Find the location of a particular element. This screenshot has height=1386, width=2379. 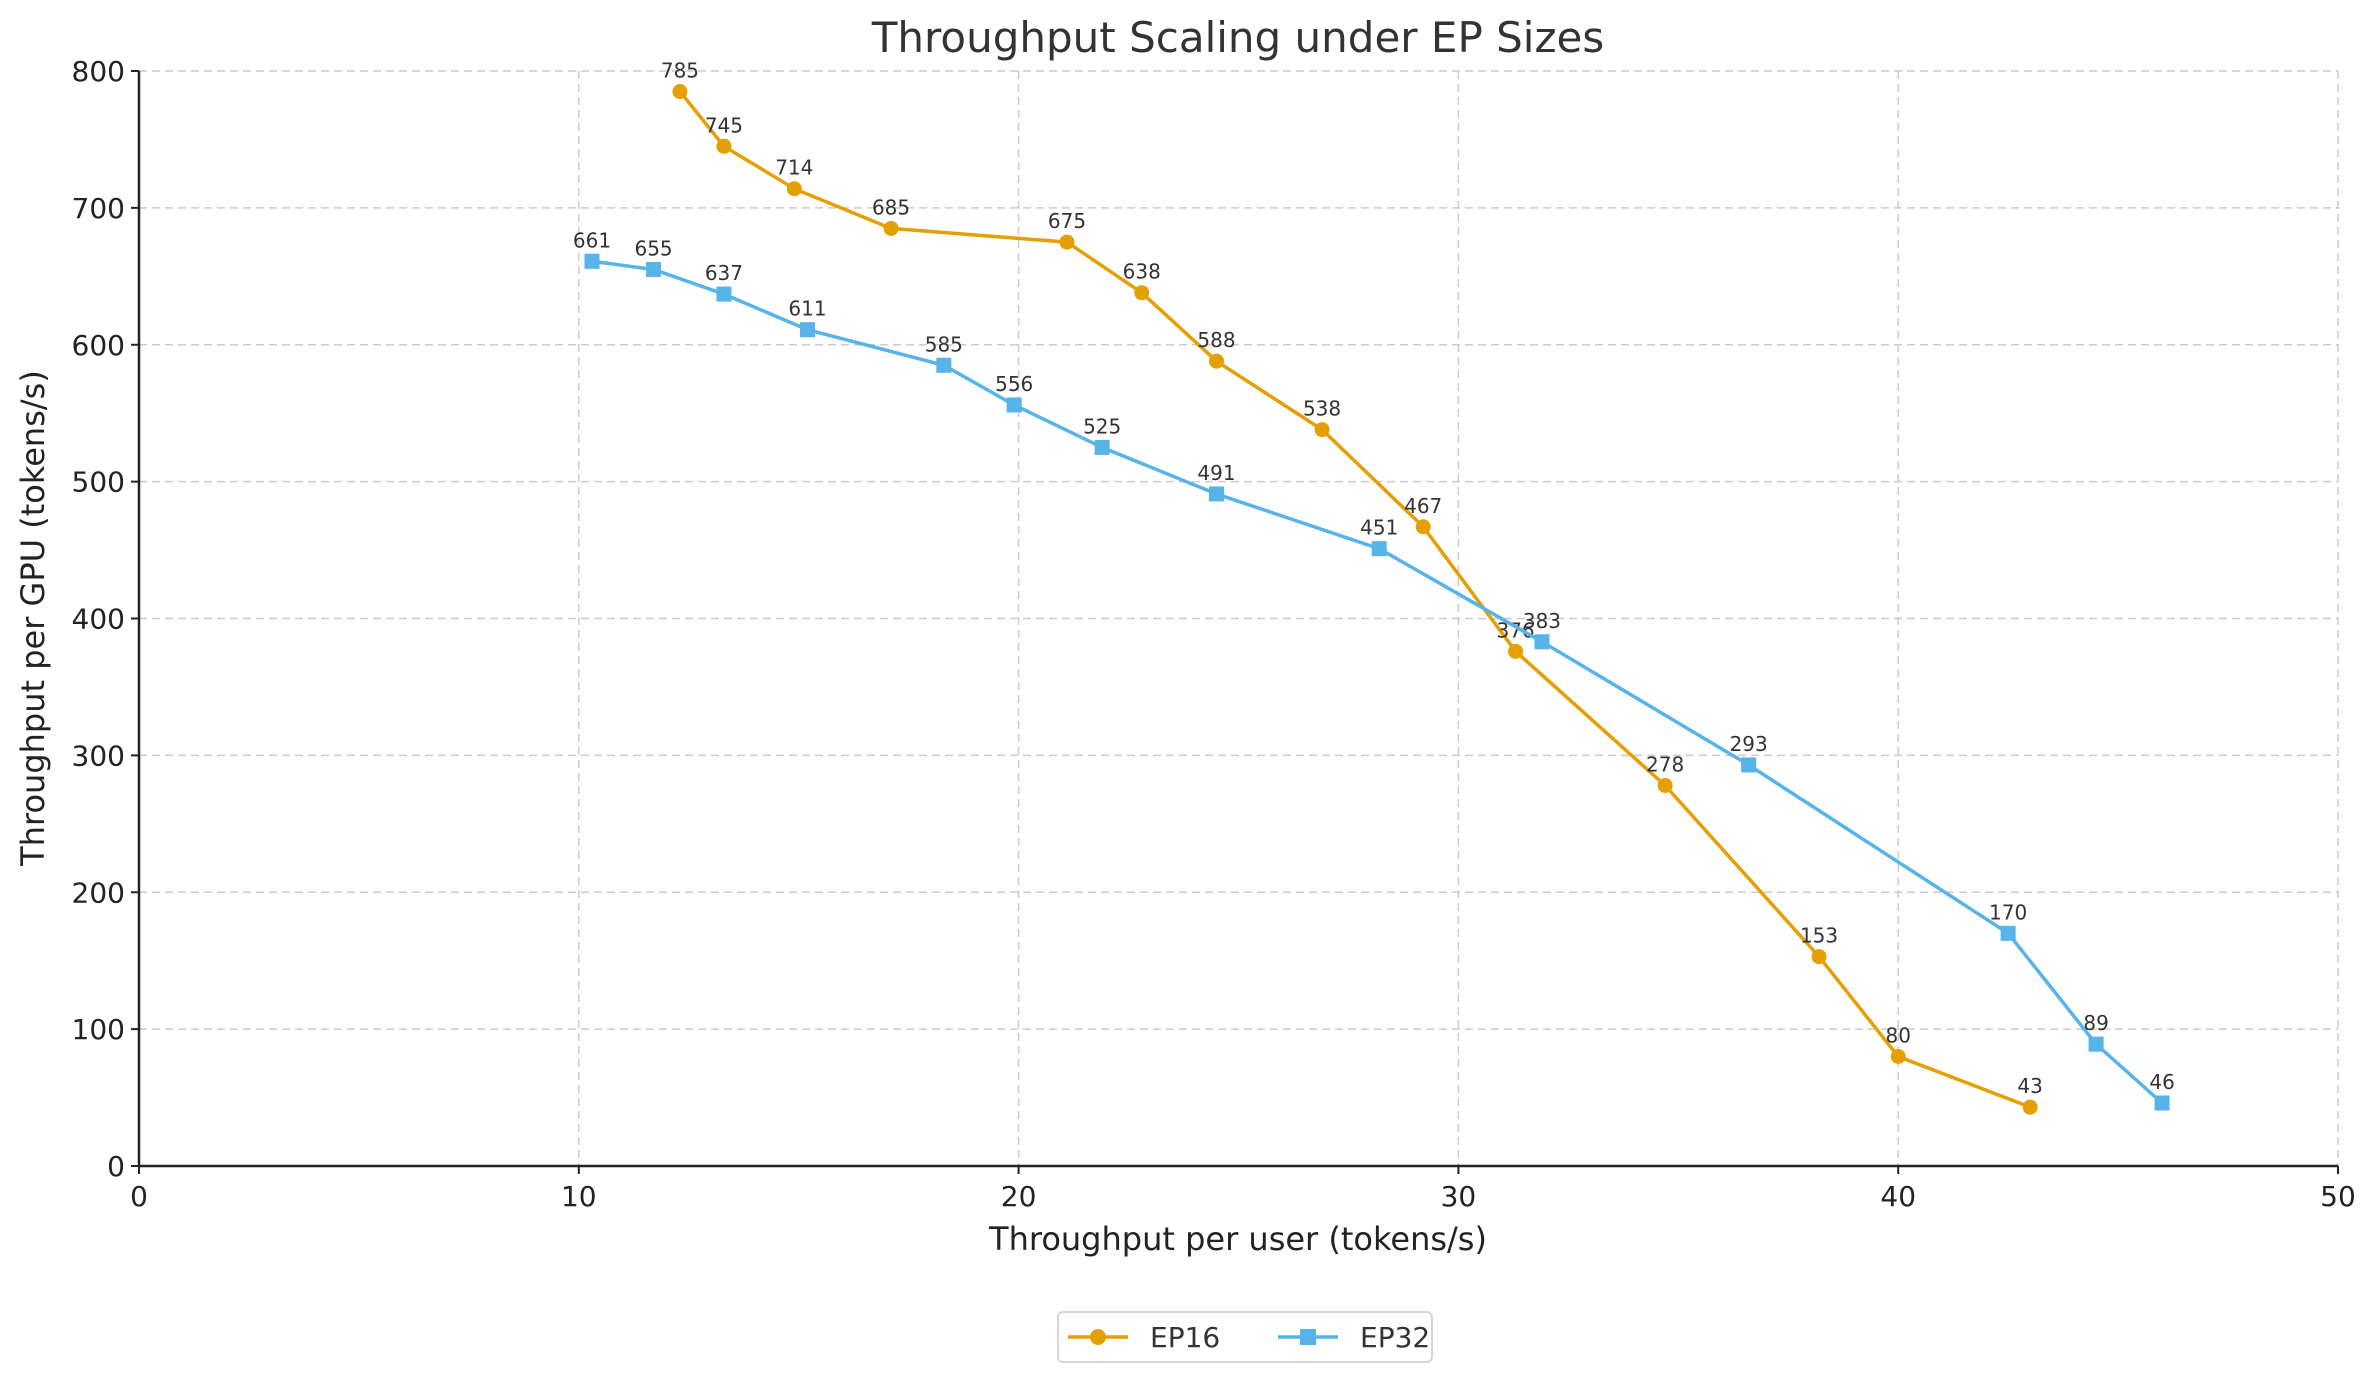

data-label: 170 is located at coordinates (2008, 912).